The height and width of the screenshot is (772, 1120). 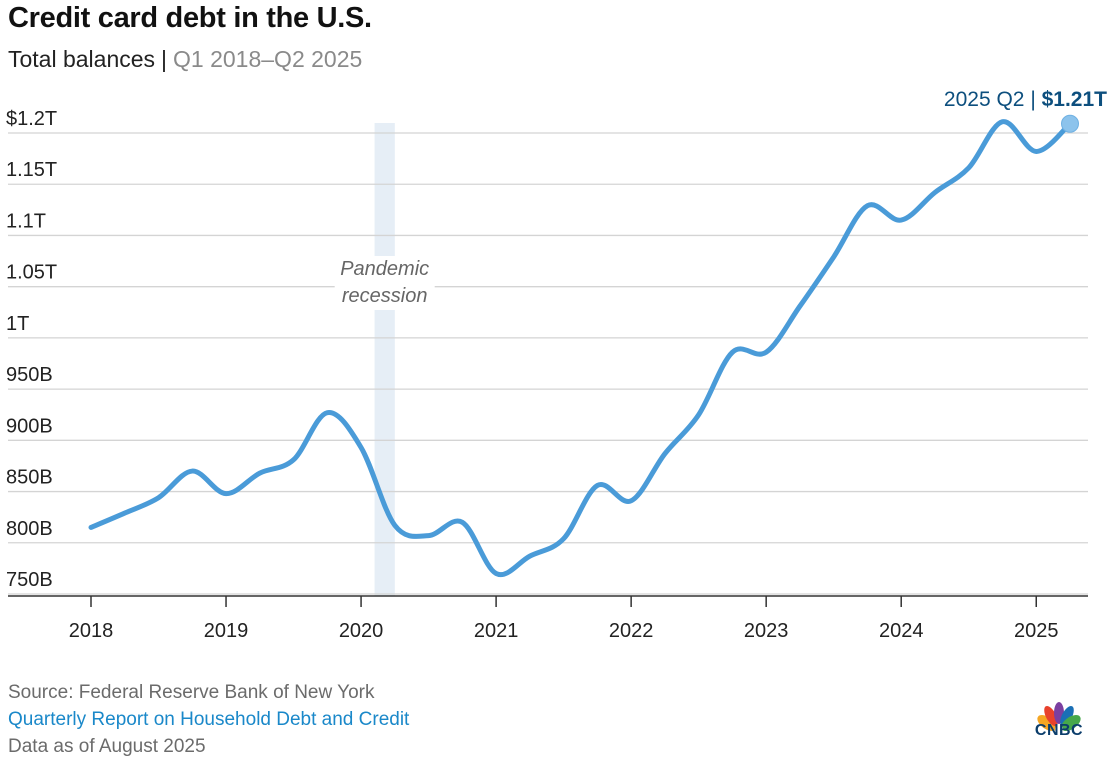 What do you see at coordinates (987, 99) in the screenshot?
I see `callout-period: 2025 Q2` at bounding box center [987, 99].